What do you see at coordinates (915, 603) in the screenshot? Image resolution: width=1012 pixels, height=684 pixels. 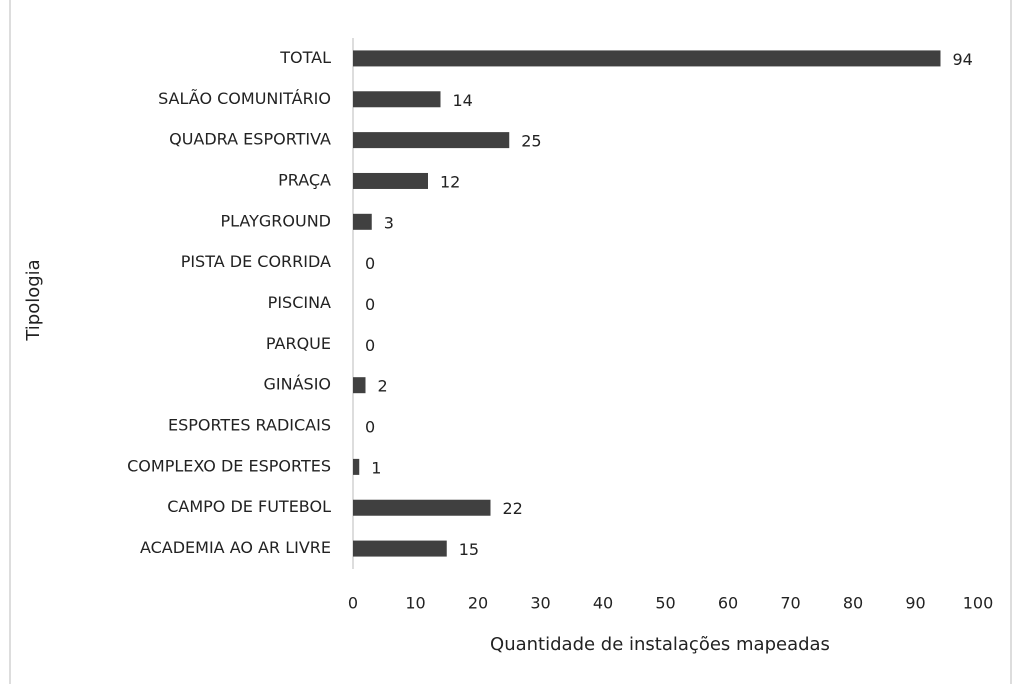 I see `x-tick-label: 90` at bounding box center [915, 603].